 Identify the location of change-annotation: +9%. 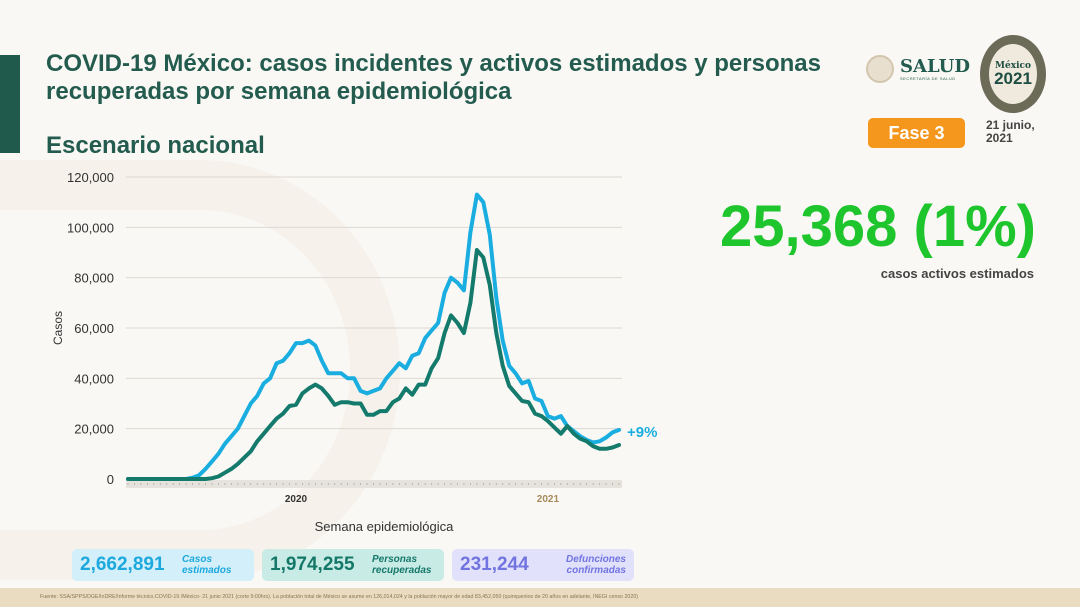
(642, 432).